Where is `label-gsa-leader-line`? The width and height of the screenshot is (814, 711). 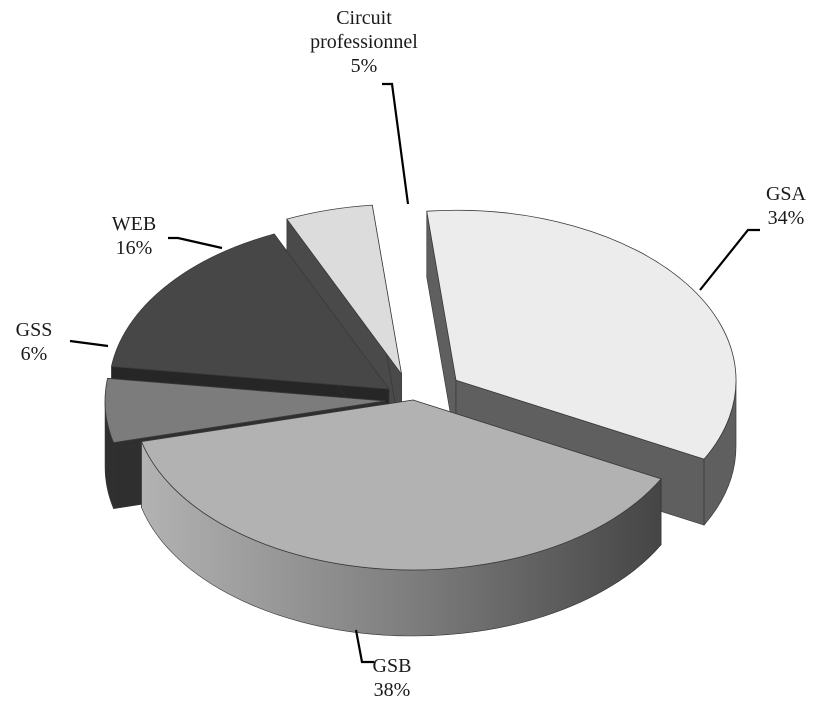
label-gsa-leader-line is located at coordinates (729, 259).